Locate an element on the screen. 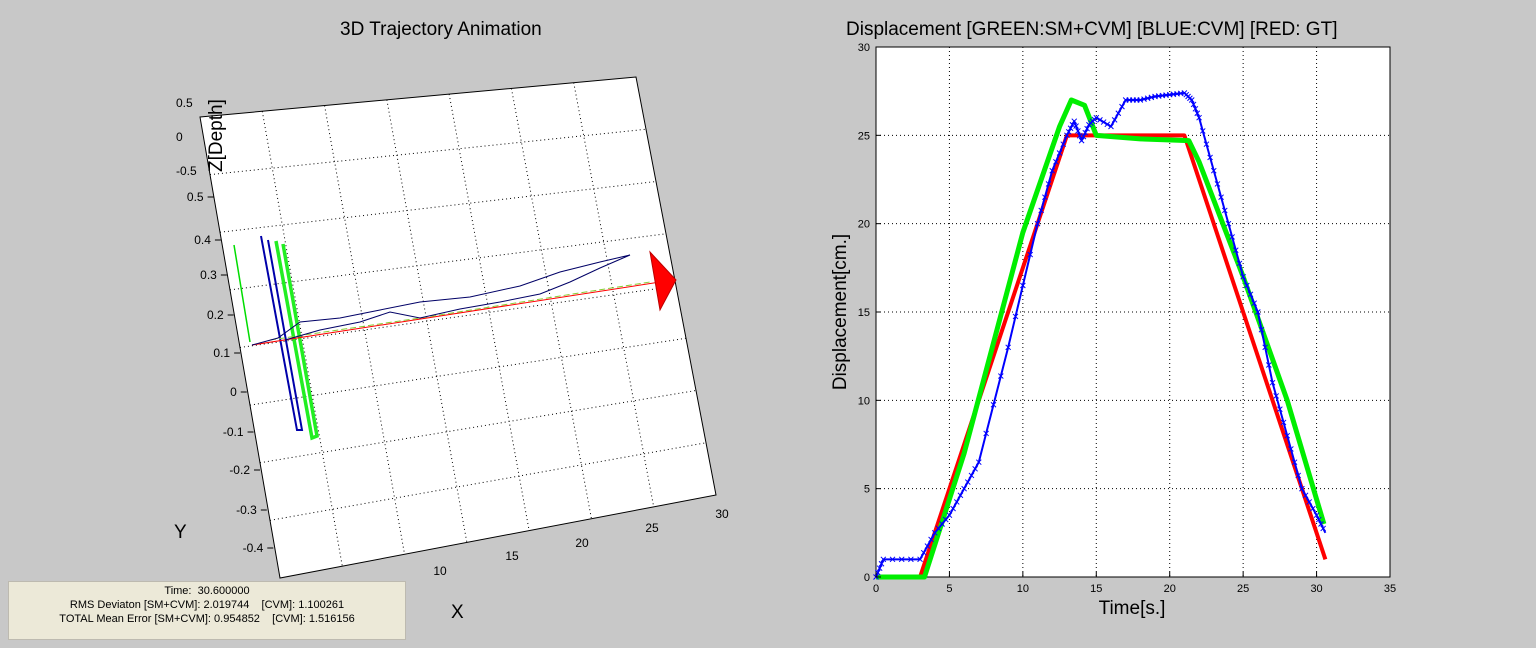 The image size is (1536, 648). y-tick-label: 0.2 is located at coordinates (215, 315).